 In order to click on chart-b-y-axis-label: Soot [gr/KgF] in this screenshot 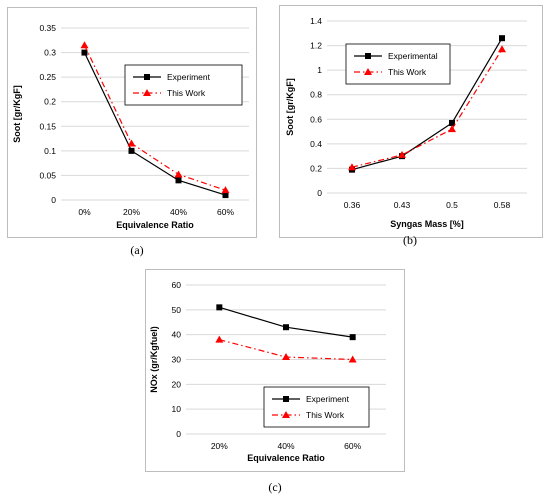, I will do `click(290, 107)`.